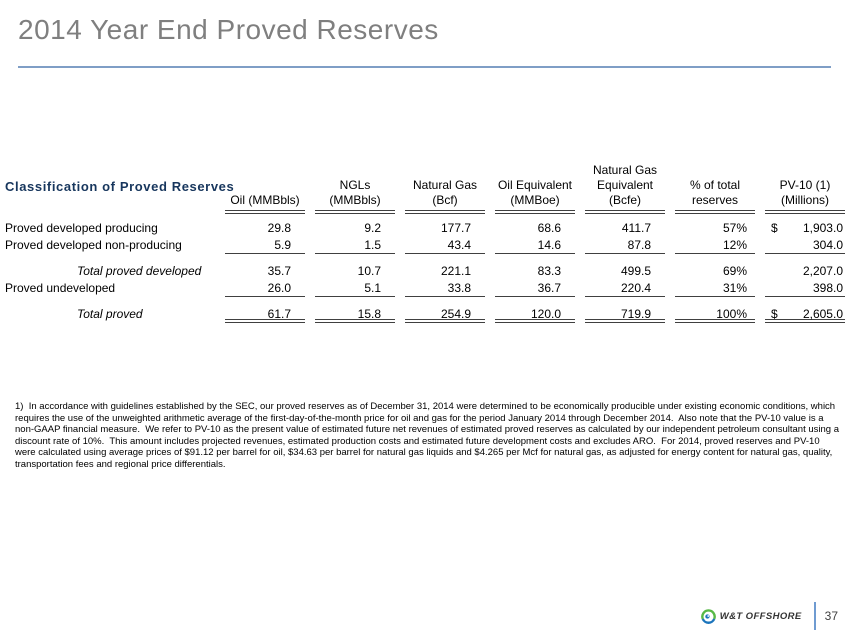 This screenshot has height=638, width=850. What do you see at coordinates (455, 228) in the screenshot?
I see `table-cell-gas: 177.7` at bounding box center [455, 228].